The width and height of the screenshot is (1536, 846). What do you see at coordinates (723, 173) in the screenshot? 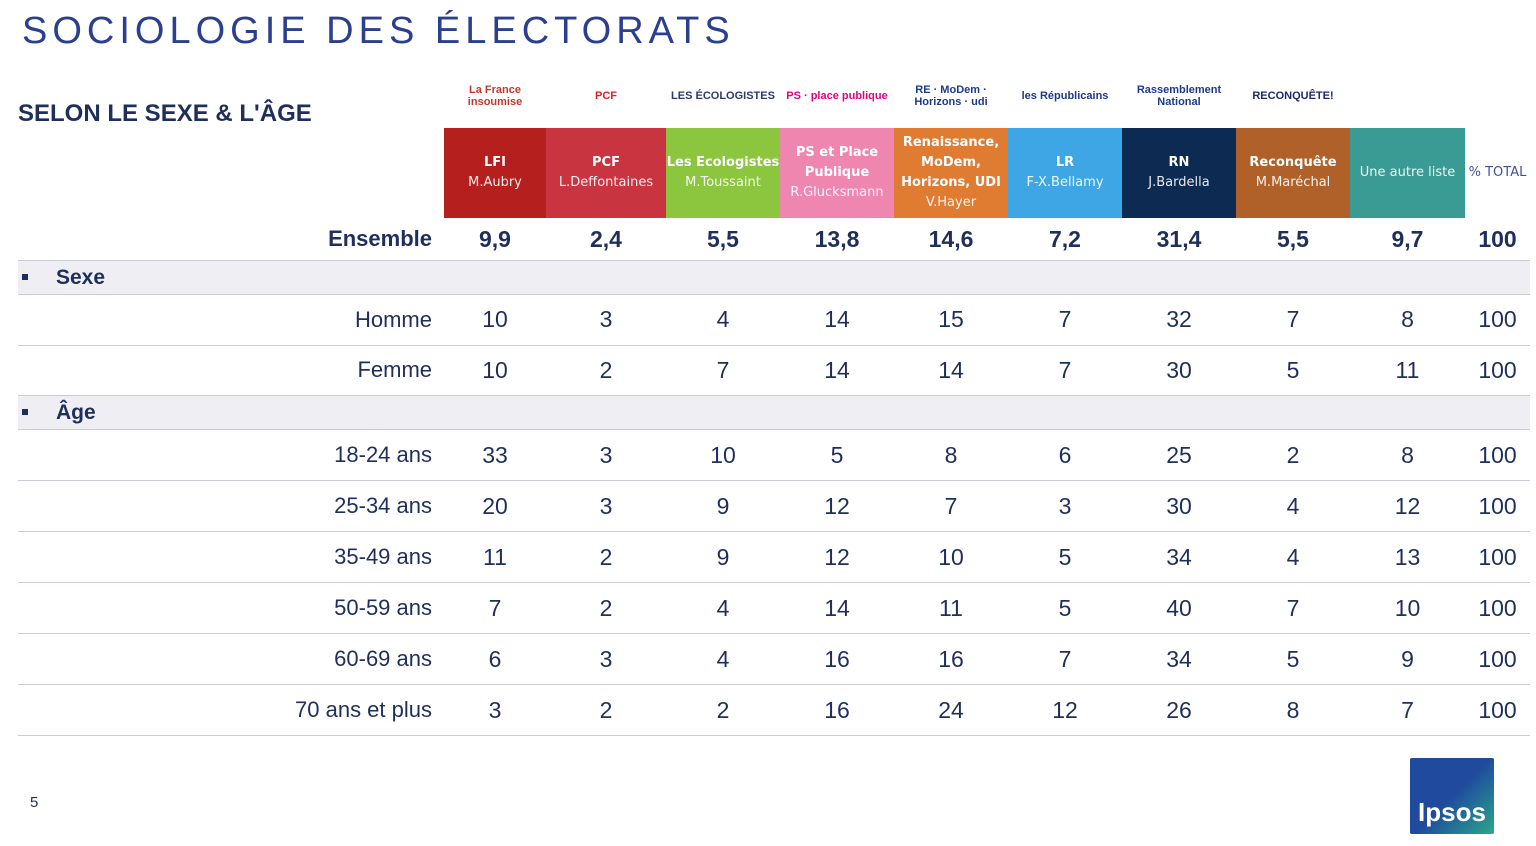
I see `column-header-2: Les Ecologistes M.Toussaint` at bounding box center [723, 173].